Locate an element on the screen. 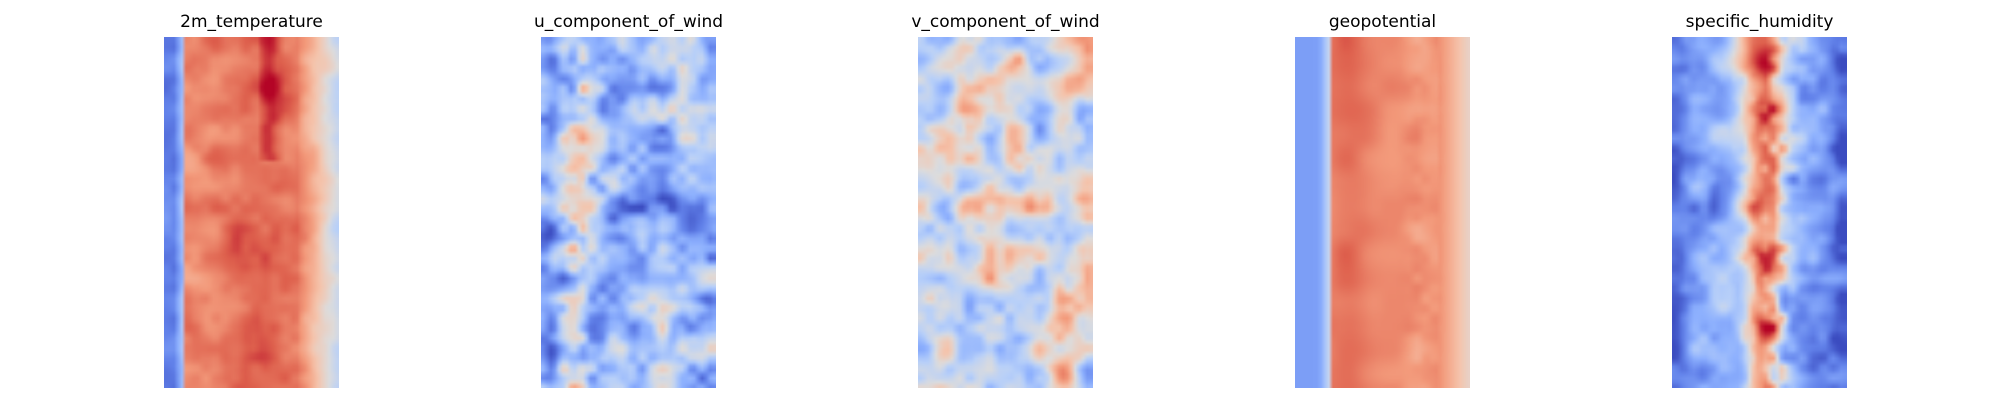  panel-2m-temperature: 2m_temperature is located at coordinates (251, 200).